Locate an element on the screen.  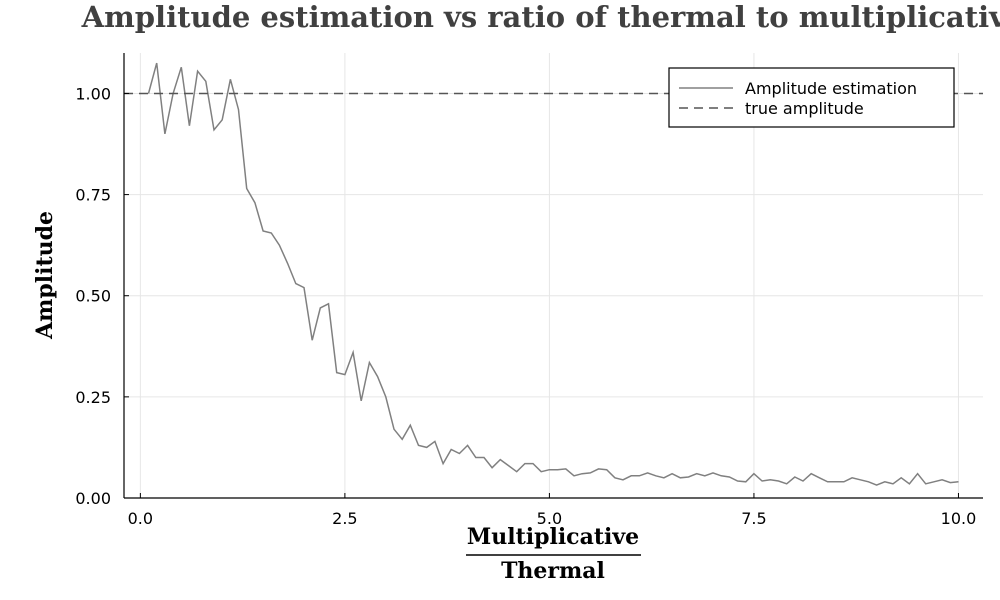
x-axis-label: Multiplicative Thermal is located at coordinates (553, 554).